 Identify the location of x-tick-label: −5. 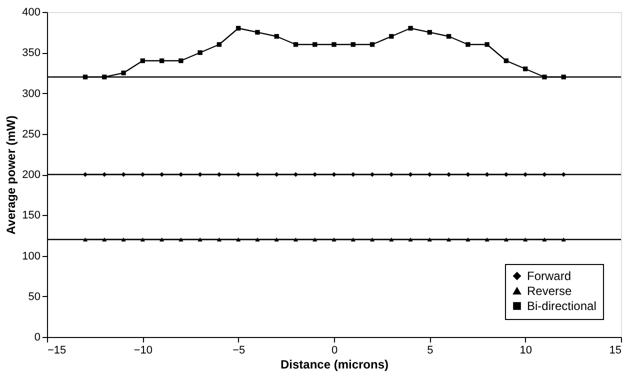
(239, 350).